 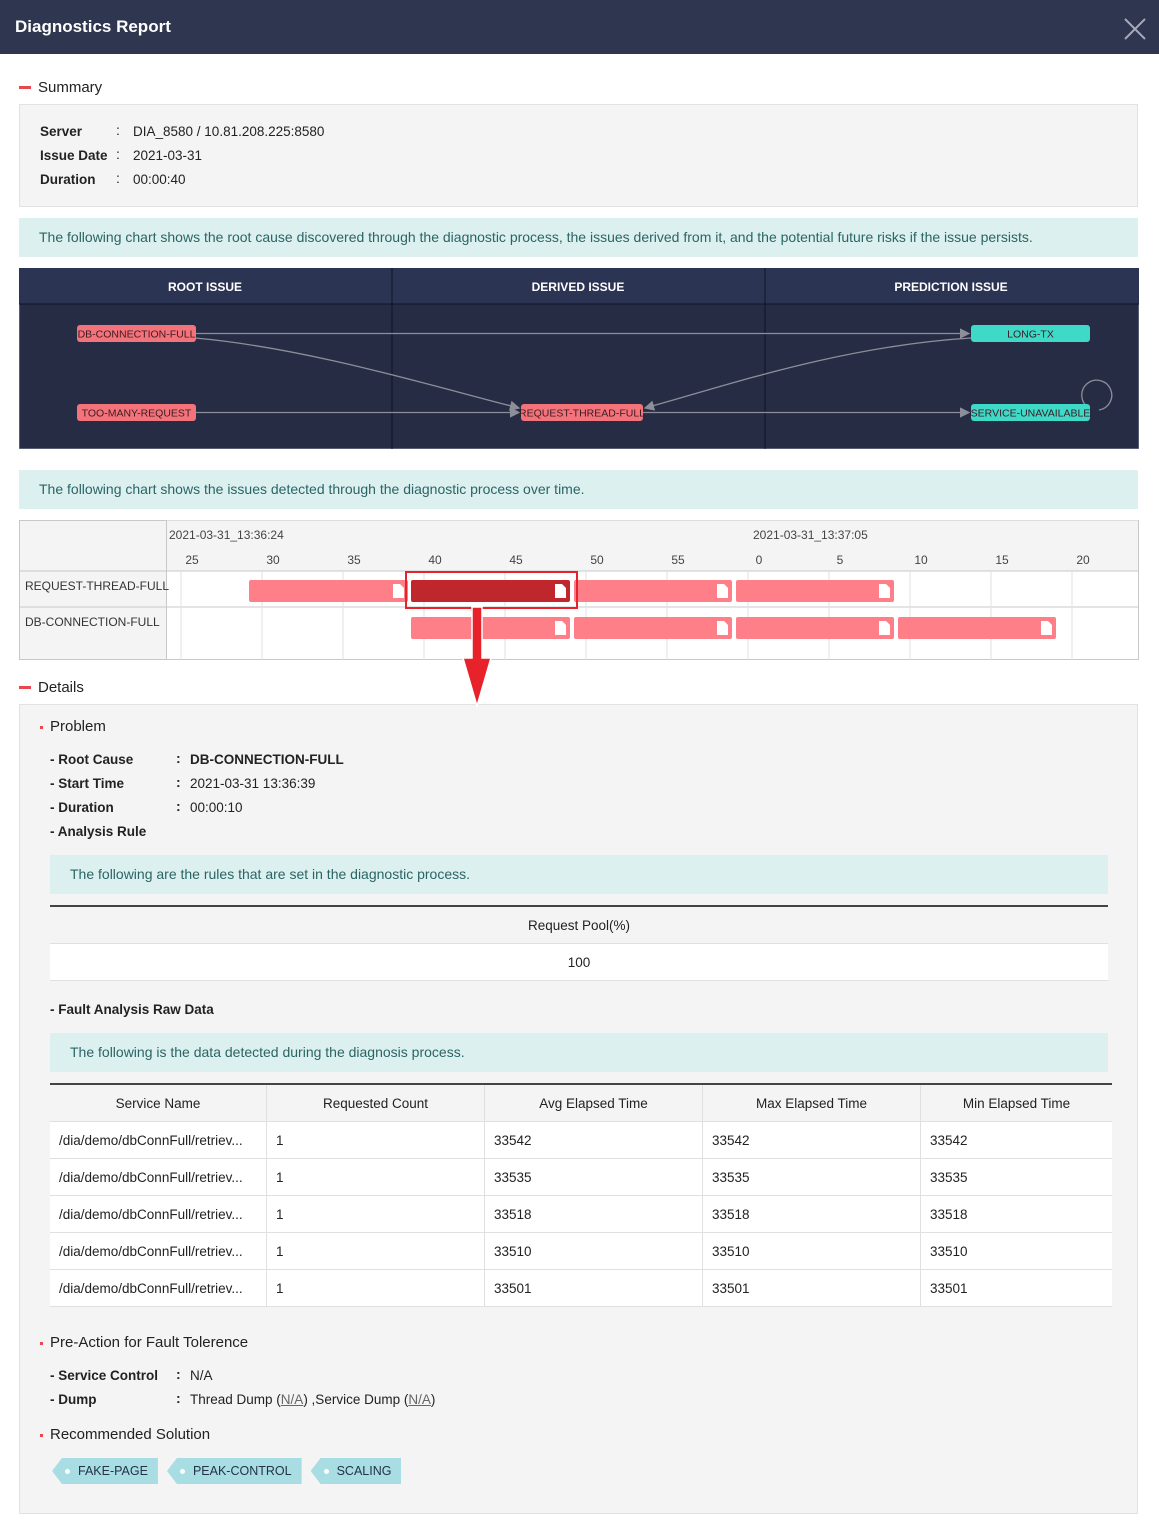 I want to click on column-header: Service Name, so click(x=158, y=1103).